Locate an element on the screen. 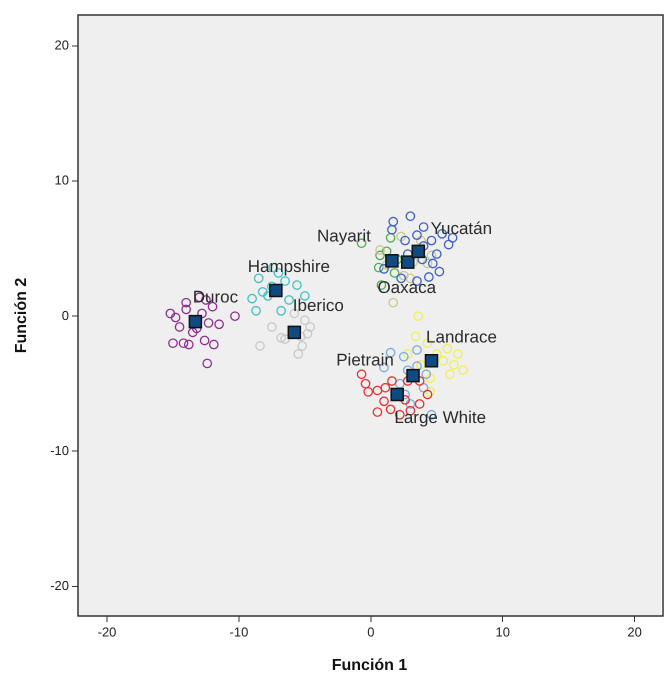 This screenshot has width=671, height=679. series-label: Landrace is located at coordinates (461, 336).